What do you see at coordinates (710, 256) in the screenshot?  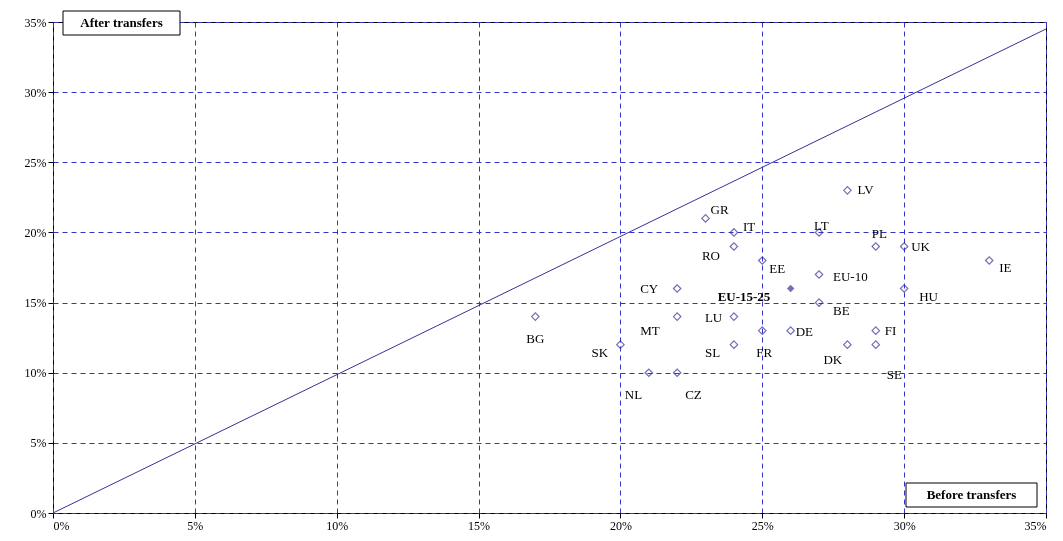 I see `data-label: RO` at bounding box center [710, 256].